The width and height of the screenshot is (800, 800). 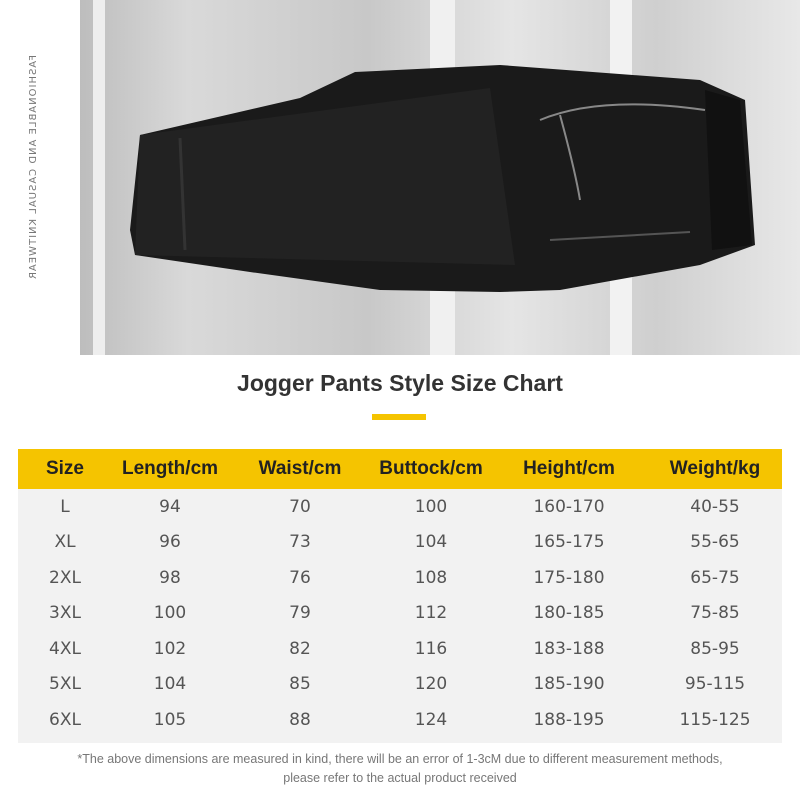 What do you see at coordinates (400, 720) in the screenshot?
I see `table-row: 6XL 105 88 124 188-195 115-125` at bounding box center [400, 720].